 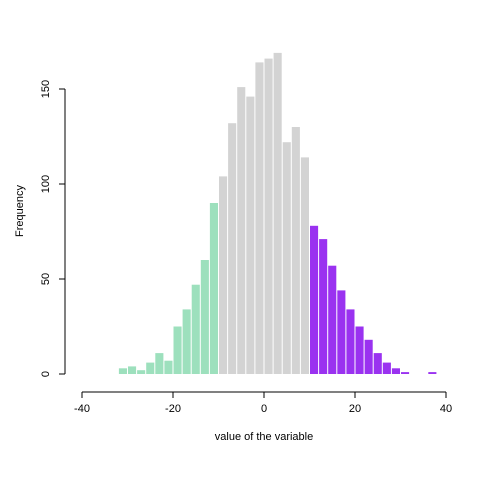 I want to click on y-tick-label: 50, so click(x=46, y=279).